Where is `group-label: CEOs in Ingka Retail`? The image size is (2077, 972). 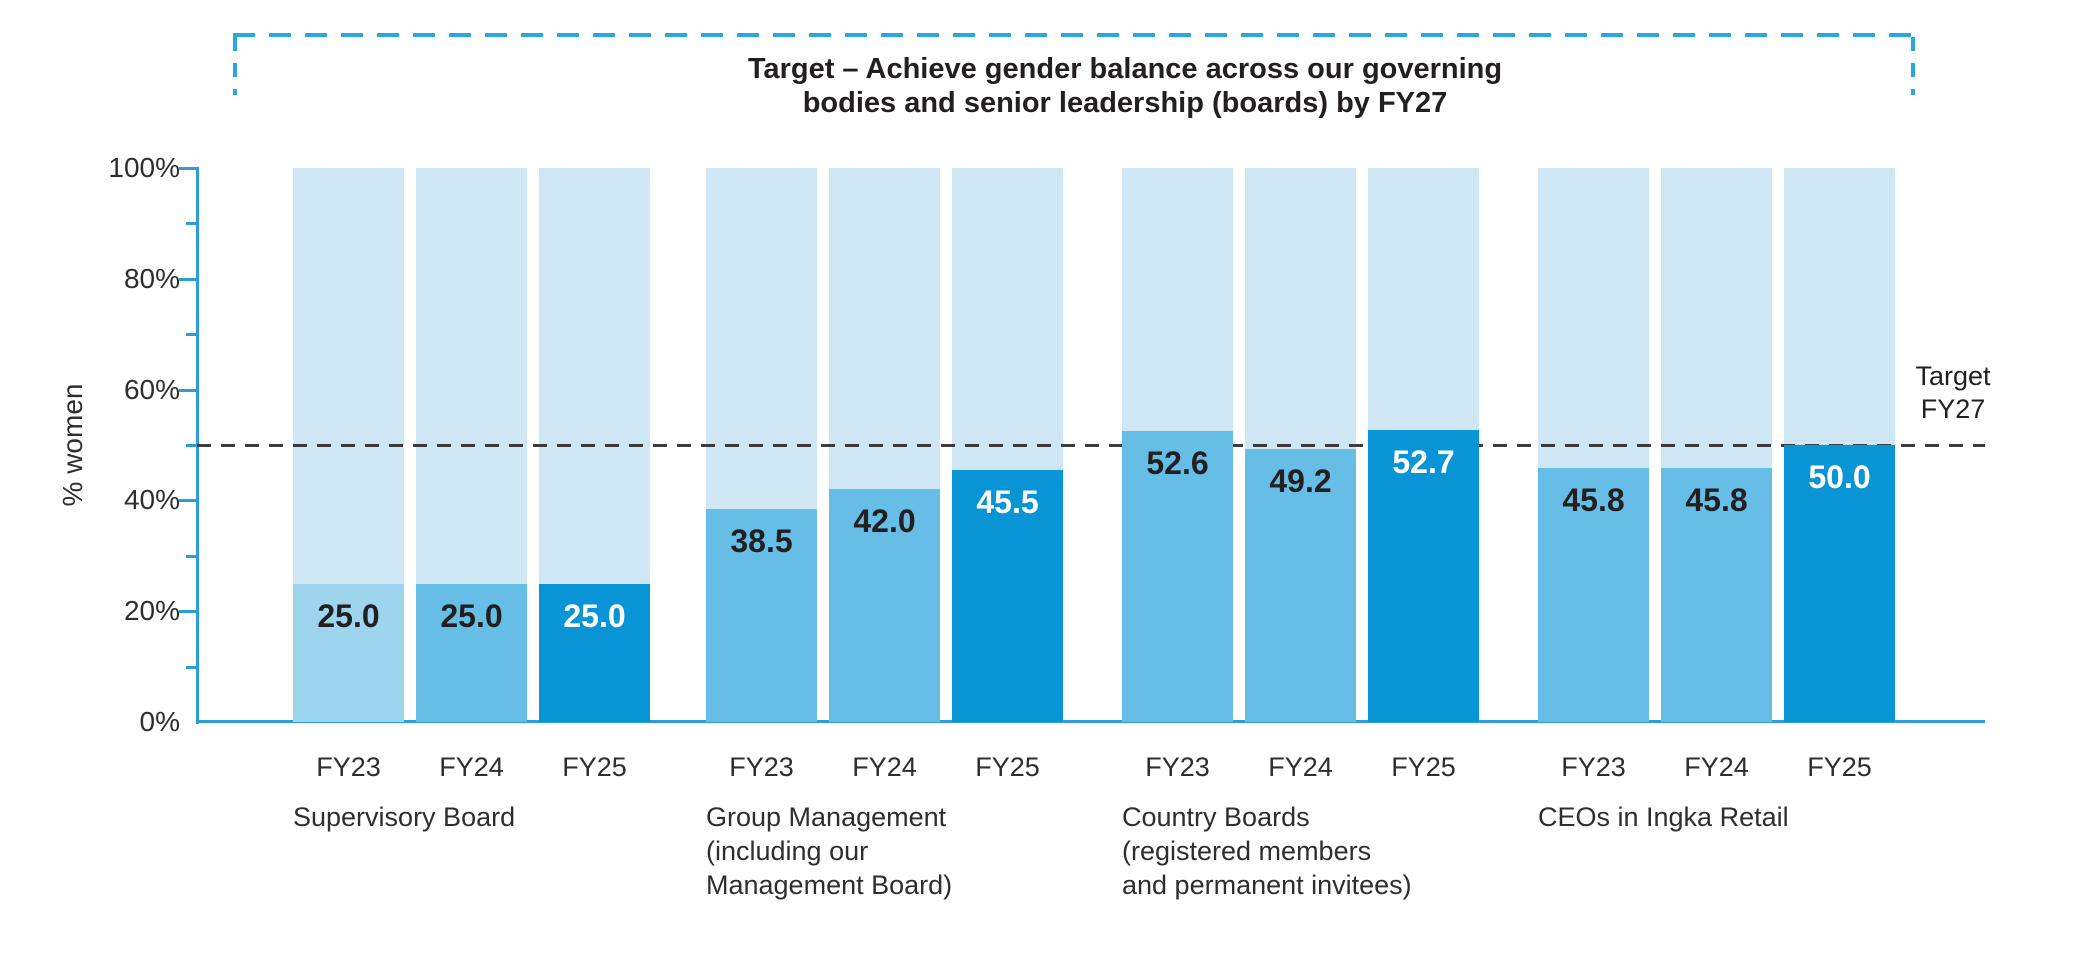 group-label: CEOs in Ingka Retail is located at coordinates (1663, 817).